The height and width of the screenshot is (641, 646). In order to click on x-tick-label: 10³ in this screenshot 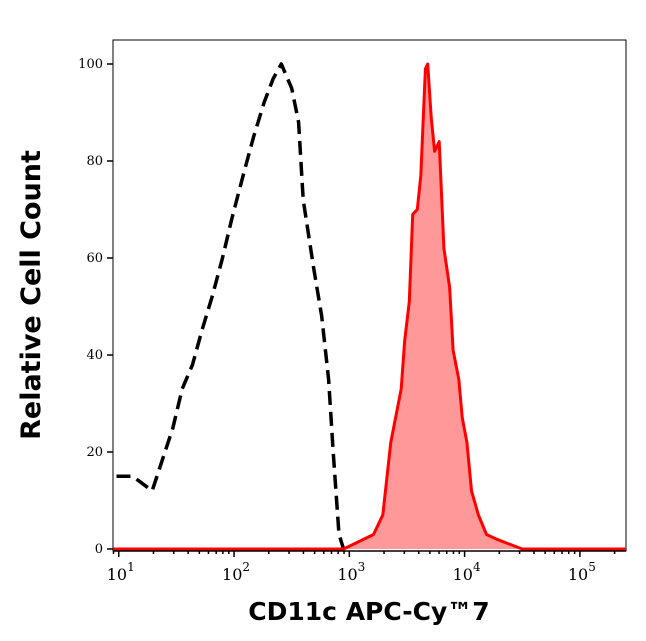, I will do `click(351, 572)`.